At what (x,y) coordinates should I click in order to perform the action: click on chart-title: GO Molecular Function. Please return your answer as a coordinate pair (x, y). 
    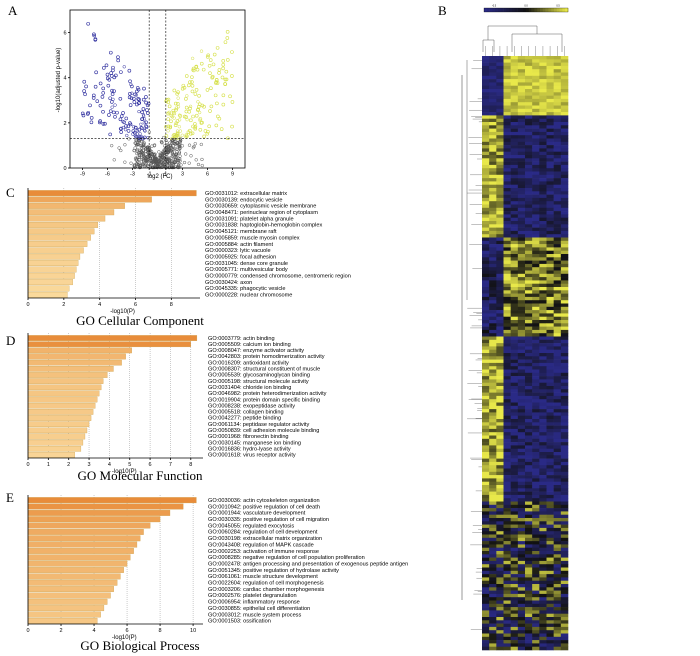
    Looking at the image, I should click on (140, 475).